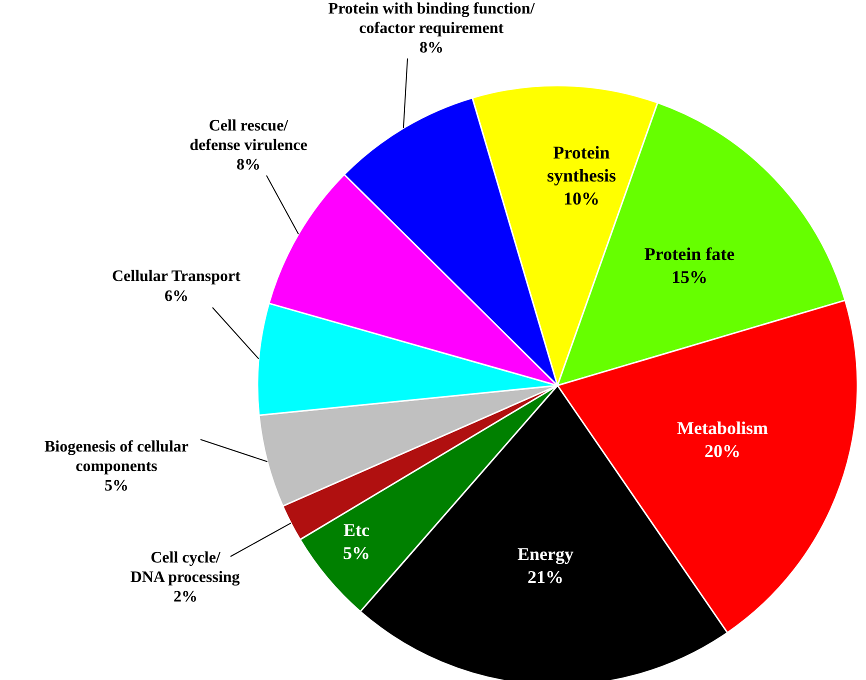 This screenshot has height=680, width=866. I want to click on slice-label: Etc, so click(357, 530).